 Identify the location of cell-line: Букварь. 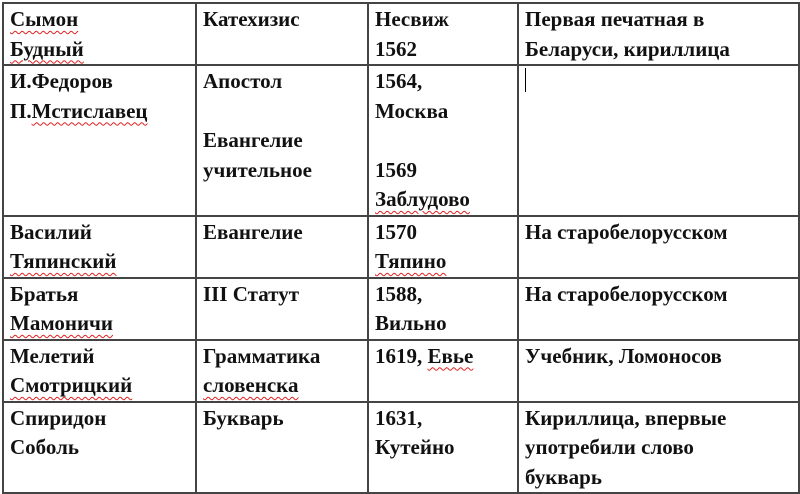
(282, 419).